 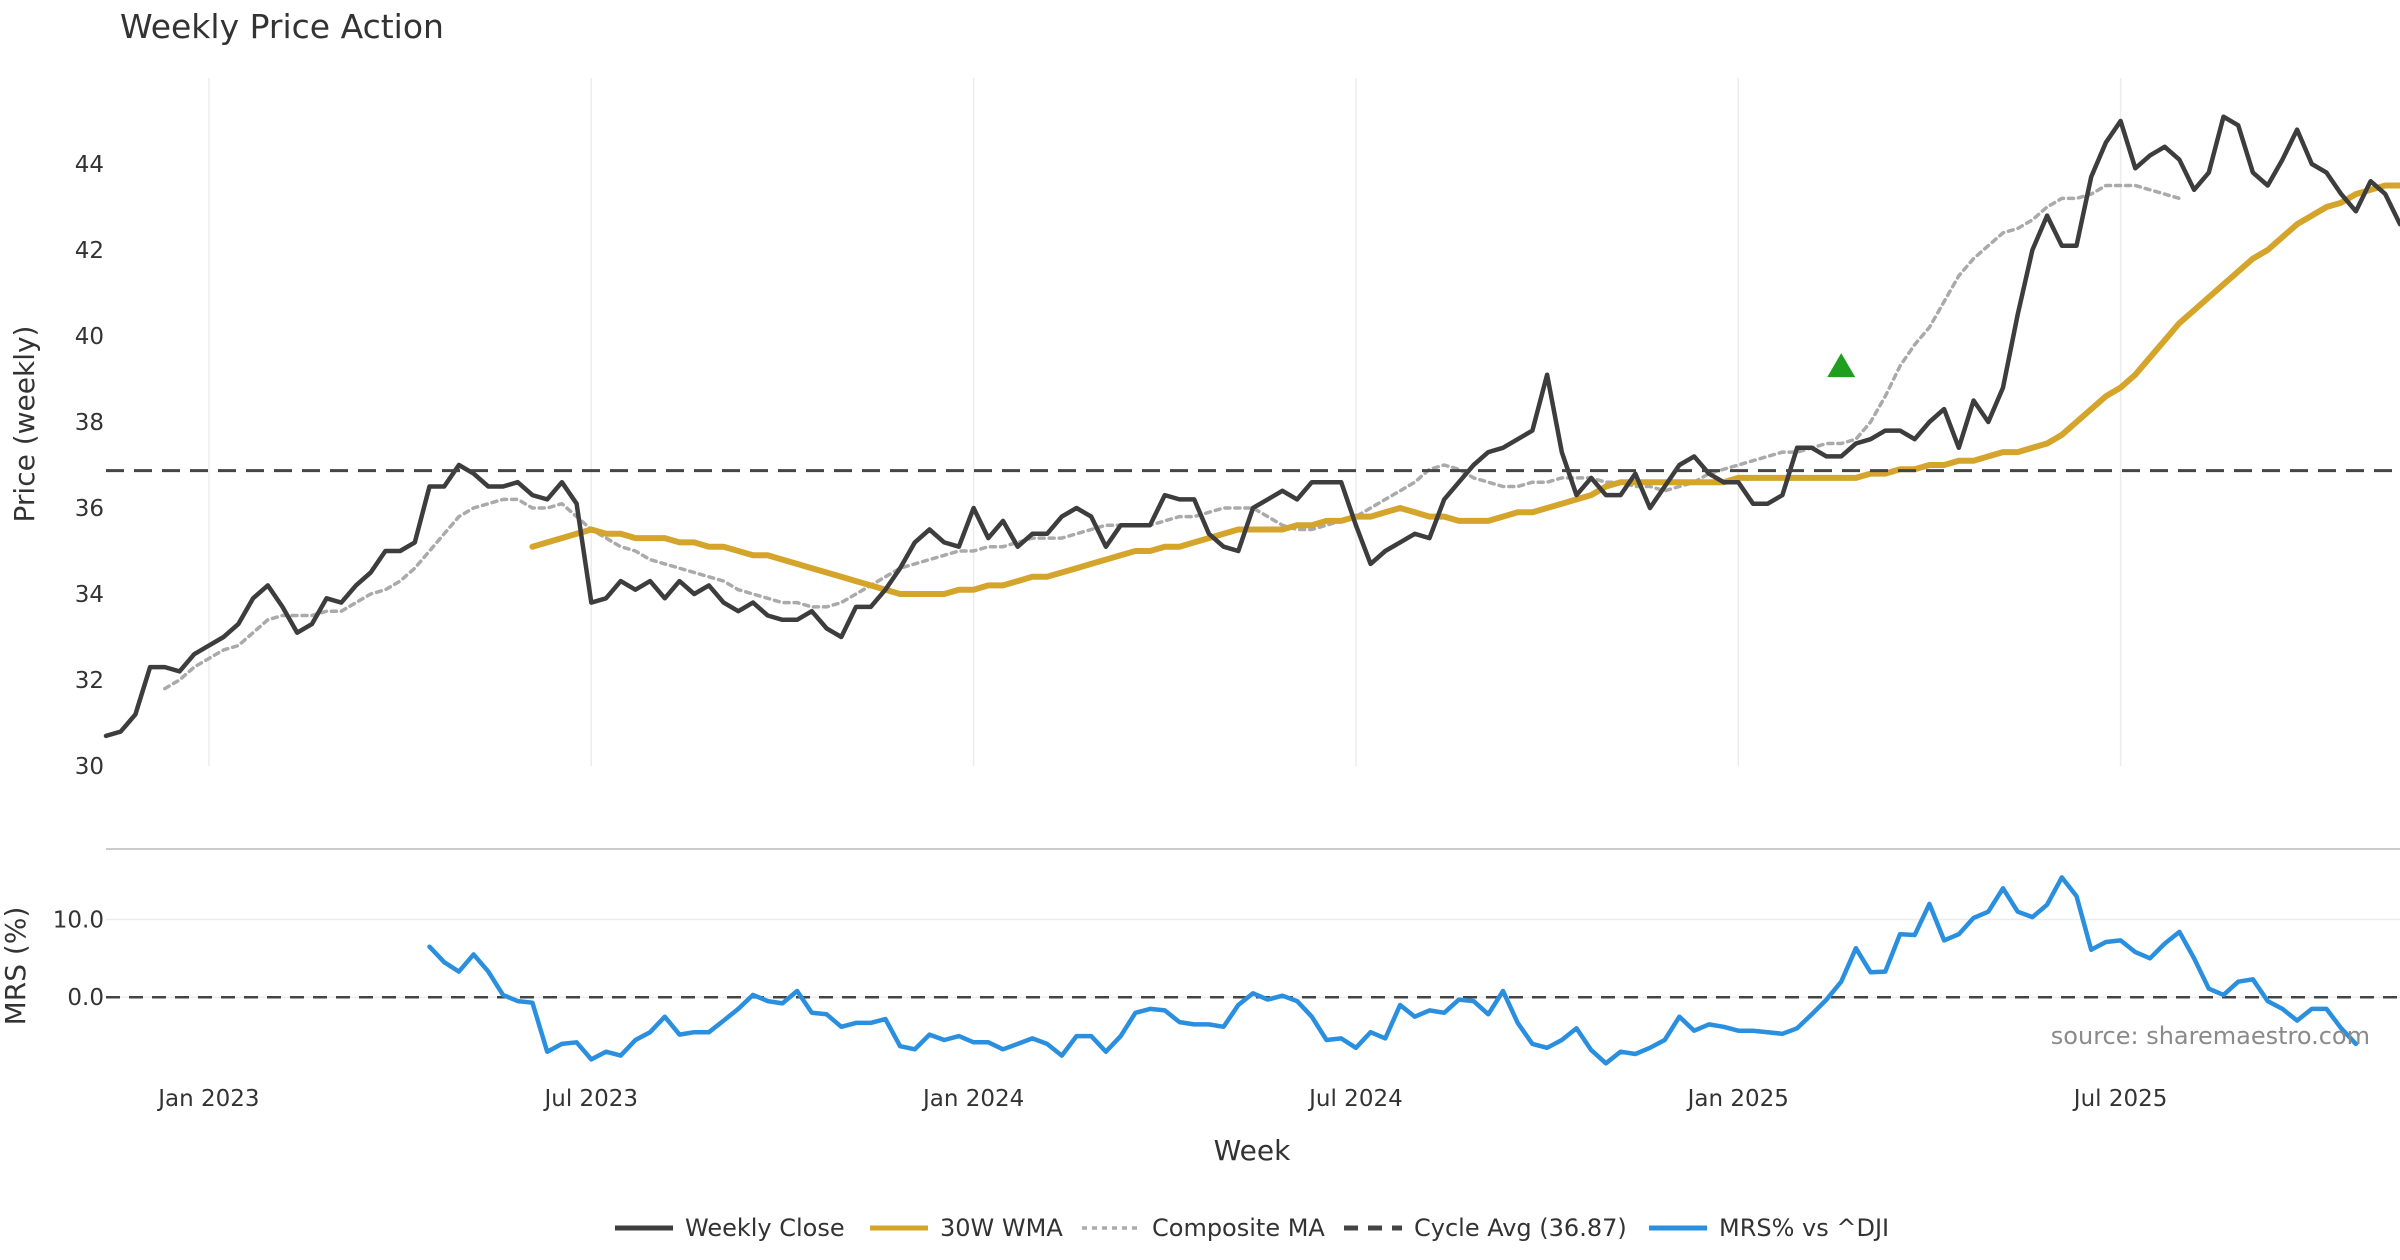 What do you see at coordinates (89, 423) in the screenshot?
I see `price-y-tick-label: 38` at bounding box center [89, 423].